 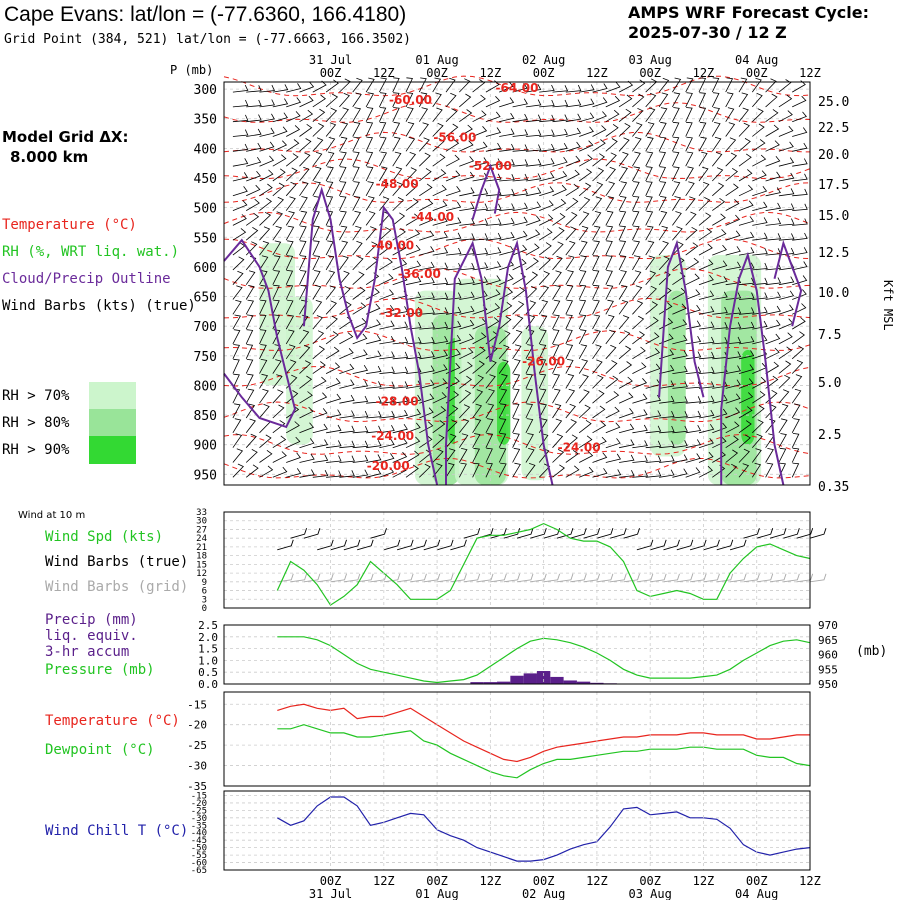 What do you see at coordinates (205, 298) in the screenshot?
I see `pressure-tick-650: 650` at bounding box center [205, 298].